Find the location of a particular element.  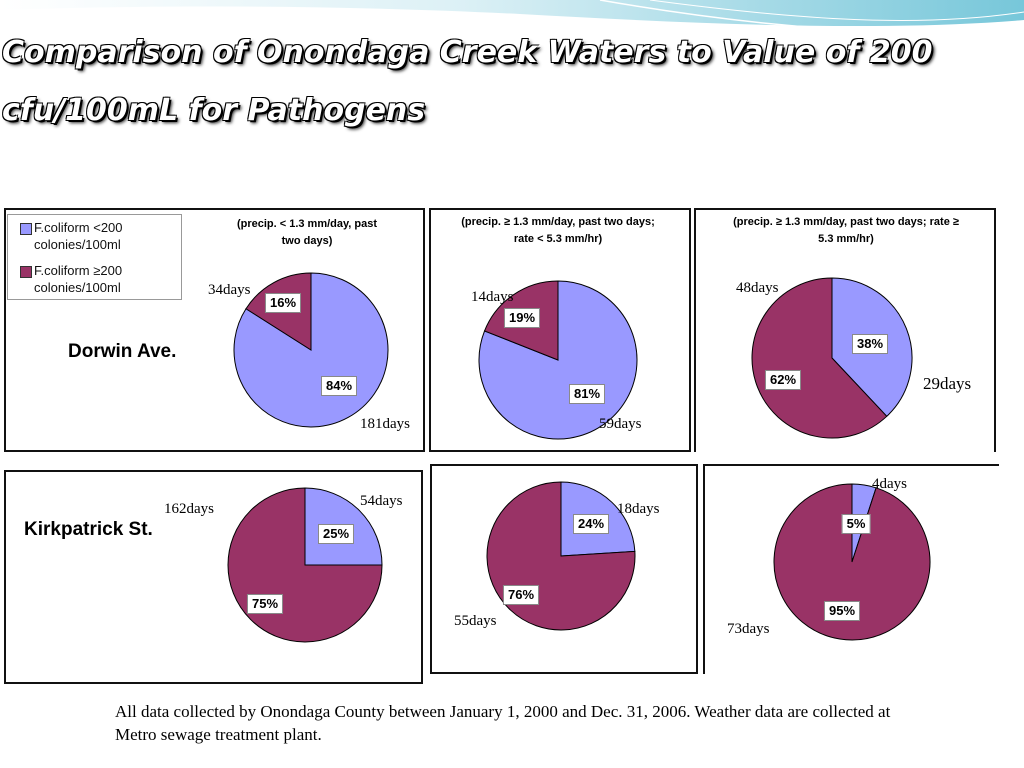

pct-label: 38% is located at coordinates (870, 344).